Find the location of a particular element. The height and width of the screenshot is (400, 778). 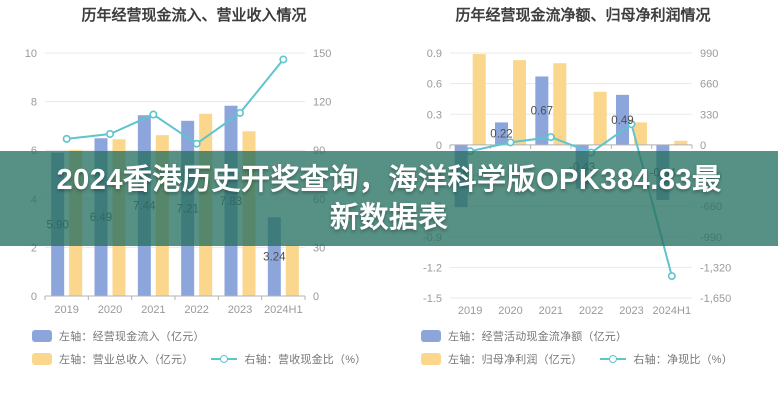

left-chart-legend: 左轴：经营现金流入（亿元） 左轴：营业总收入（亿元） 右轴：营收现金比（%） is located at coordinates (212, 352).